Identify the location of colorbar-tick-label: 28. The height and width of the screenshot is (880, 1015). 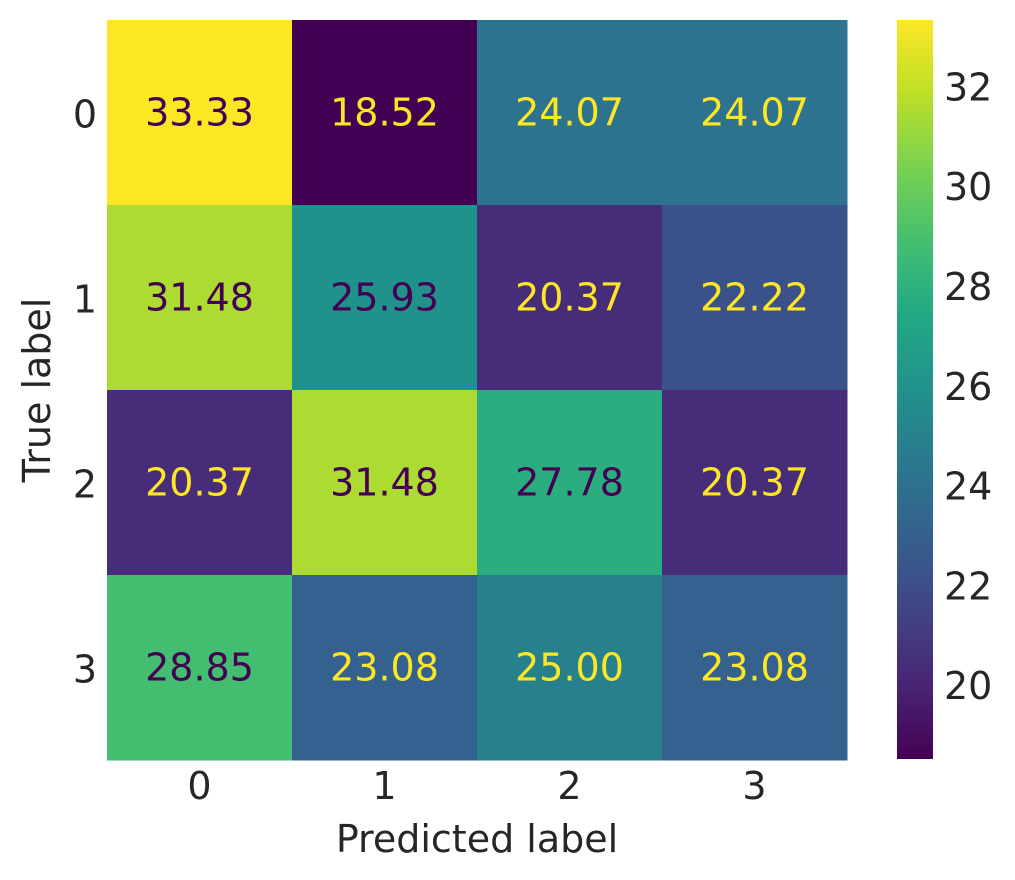
(968, 287).